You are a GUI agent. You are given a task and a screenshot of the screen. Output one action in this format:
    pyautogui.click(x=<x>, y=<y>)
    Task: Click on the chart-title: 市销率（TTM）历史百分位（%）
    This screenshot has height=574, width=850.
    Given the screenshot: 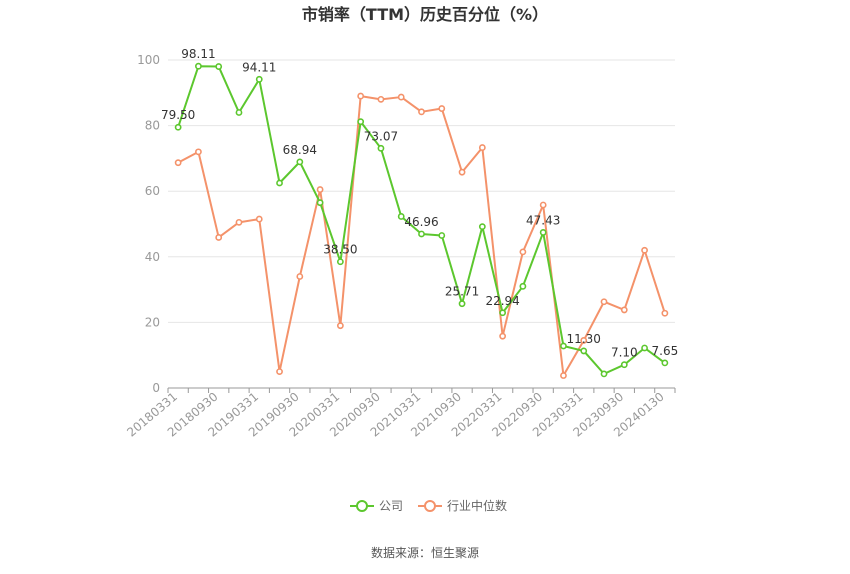 What is the action you would take?
    pyautogui.click(x=425, y=14)
    